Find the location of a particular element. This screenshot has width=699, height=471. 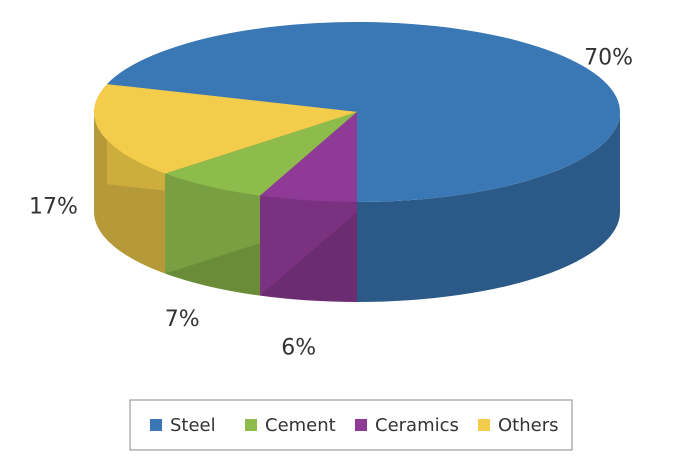

legend-label: Ceramics is located at coordinates (417, 425).